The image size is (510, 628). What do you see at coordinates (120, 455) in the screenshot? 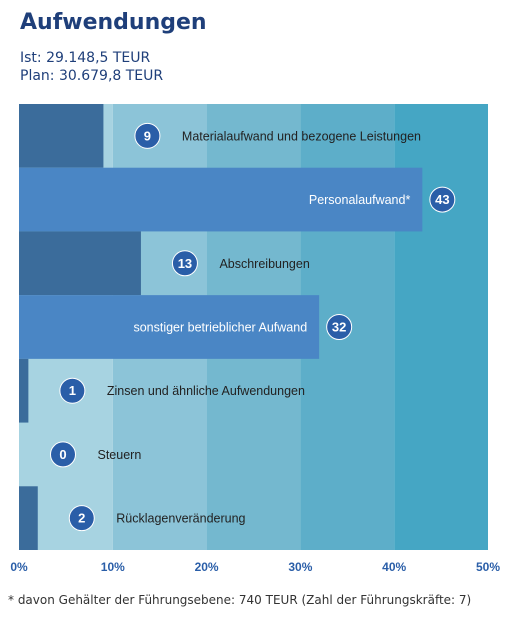
I see `category-label: Steuern` at bounding box center [120, 455].